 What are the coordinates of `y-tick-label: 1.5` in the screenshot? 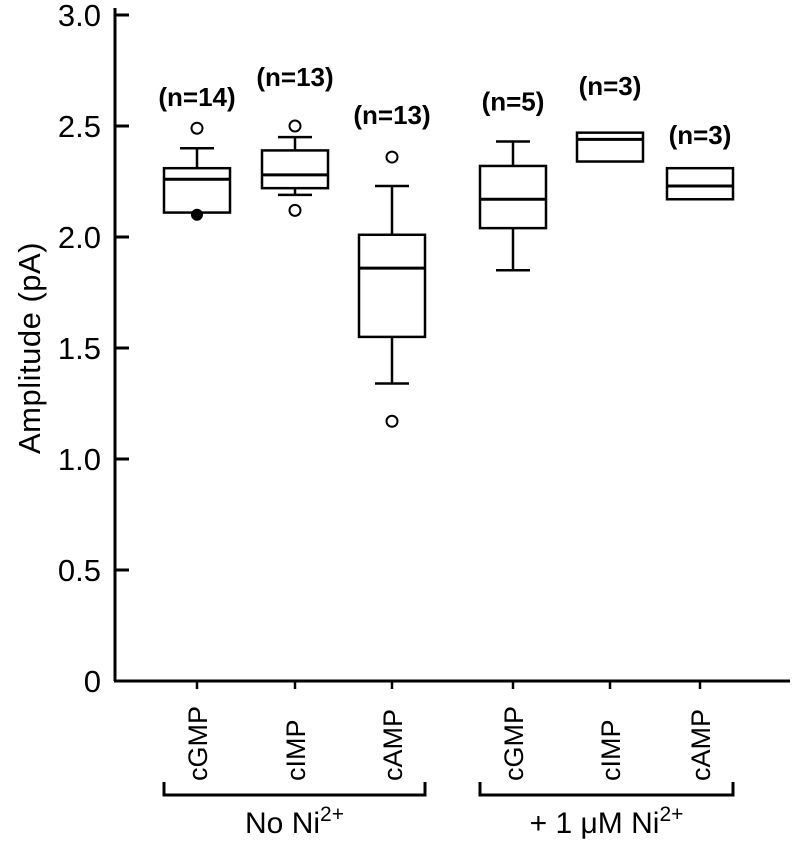 It's located at (79, 348).